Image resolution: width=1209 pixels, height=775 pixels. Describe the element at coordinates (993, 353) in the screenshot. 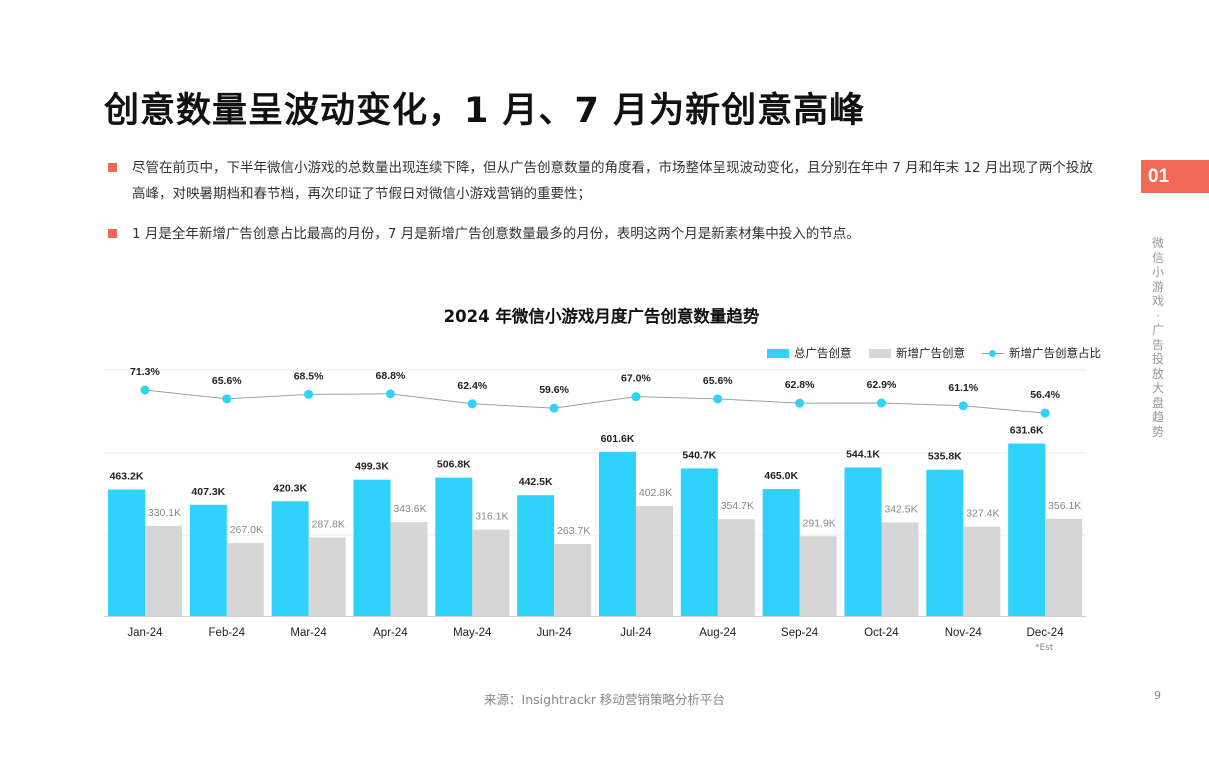

I see `legend-swatch-ratio` at that location.